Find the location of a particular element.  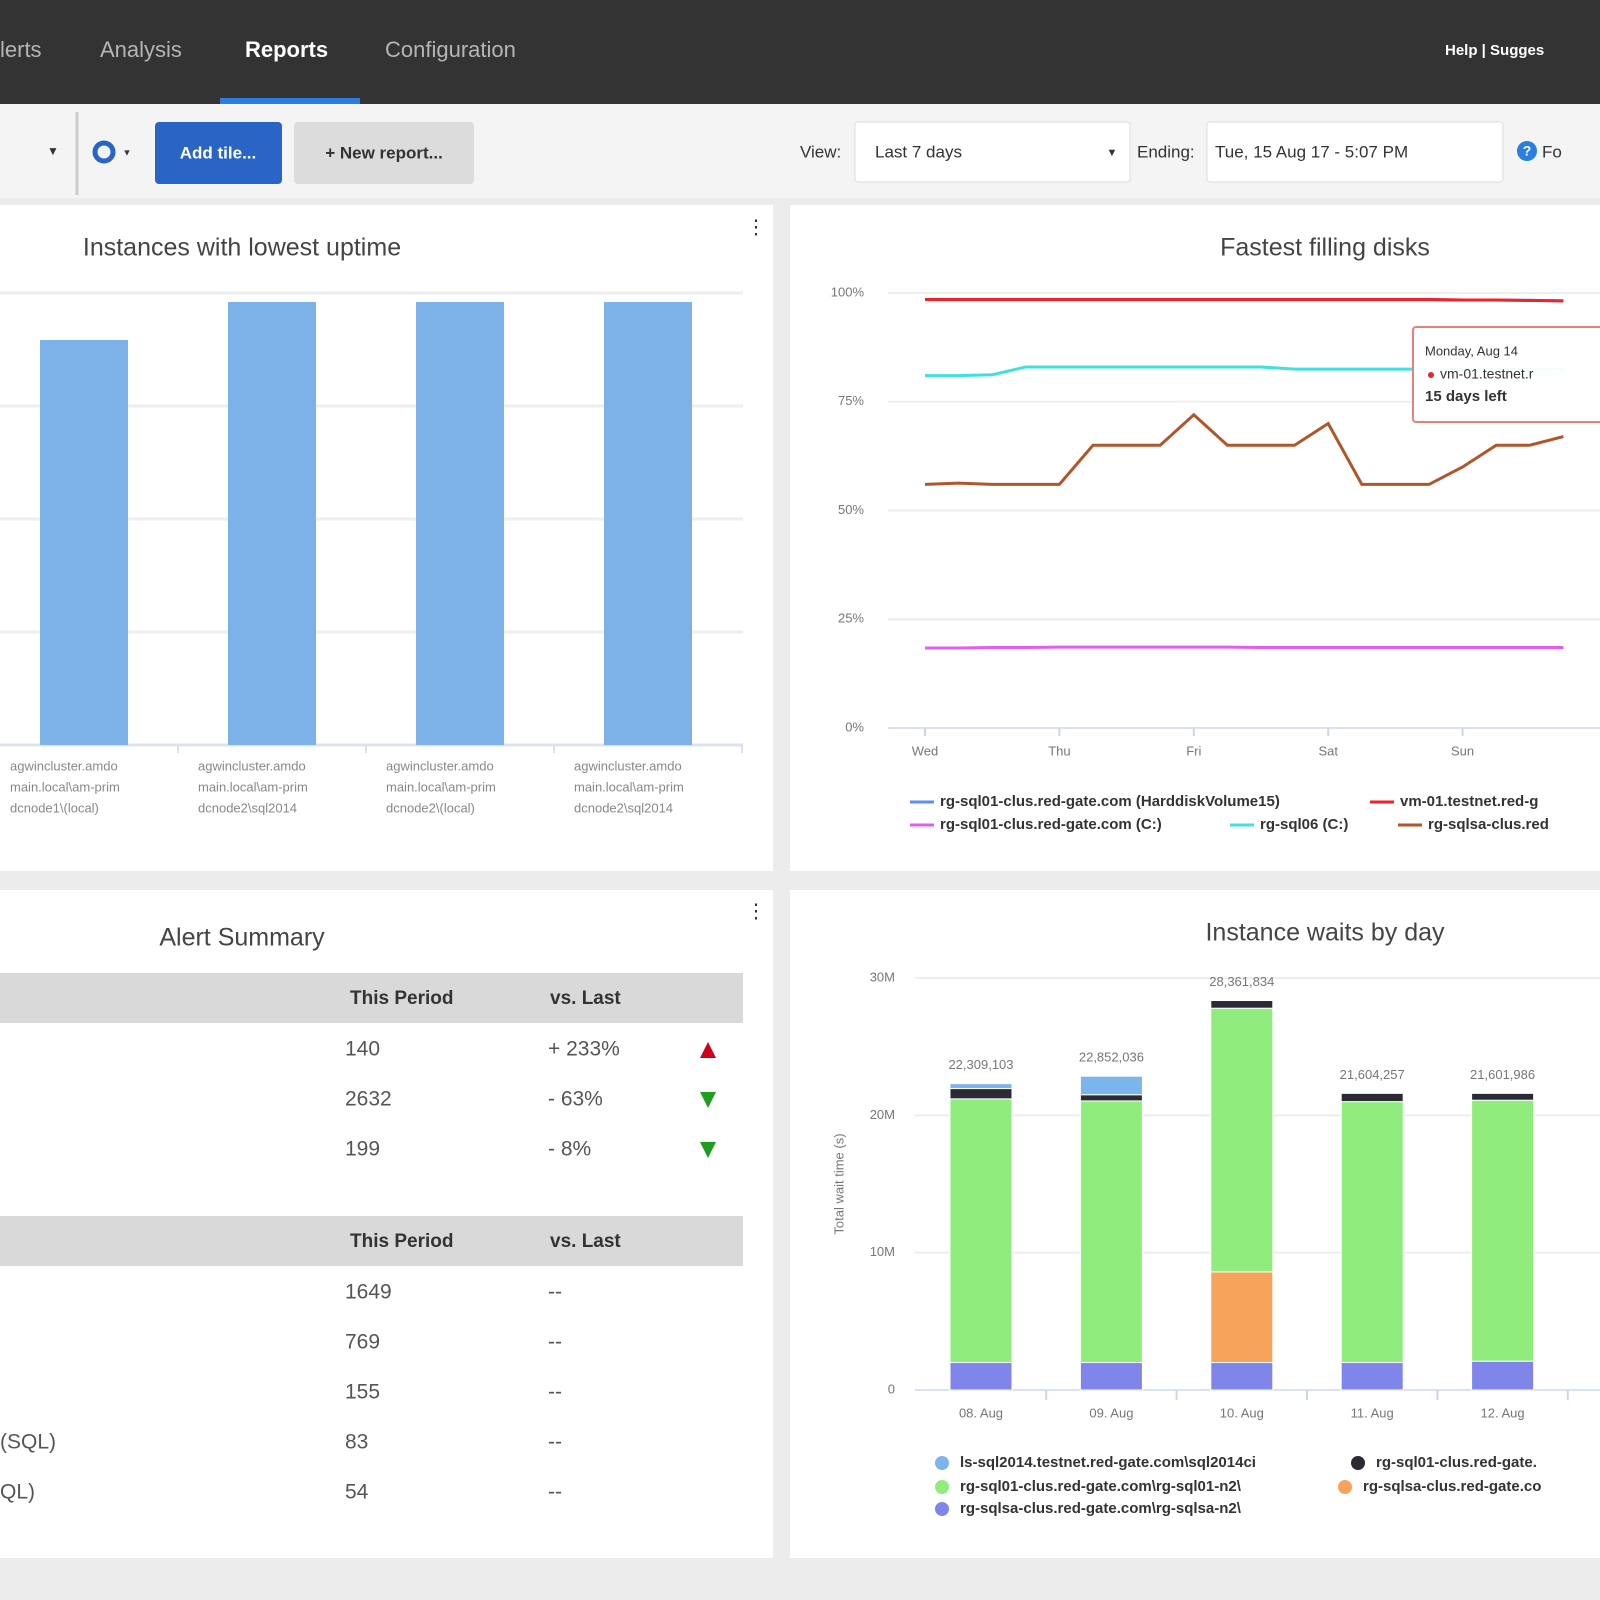

x-tick-label: 12. Aug is located at coordinates (1503, 1412).